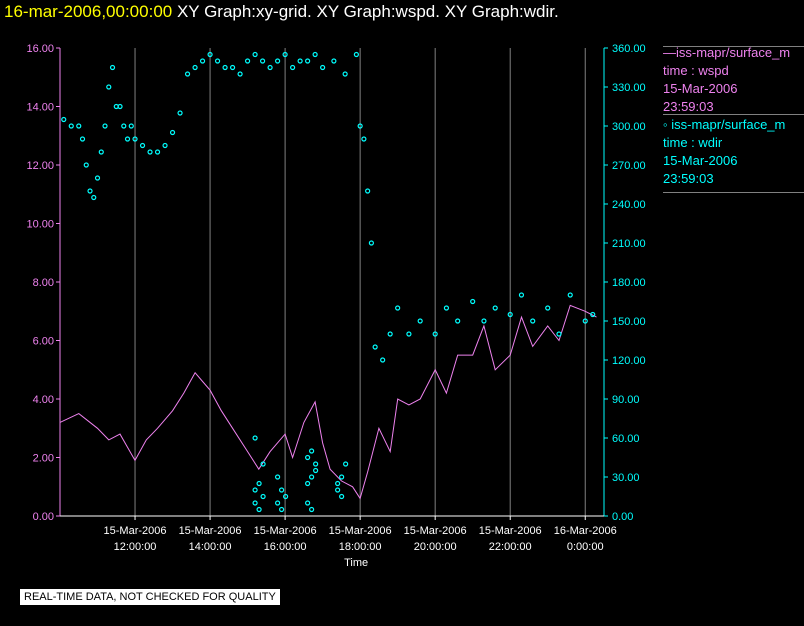 This screenshot has height=626, width=804. Describe the element at coordinates (629, 283) in the screenshot. I see `right-tick-label: 180.00` at that location.